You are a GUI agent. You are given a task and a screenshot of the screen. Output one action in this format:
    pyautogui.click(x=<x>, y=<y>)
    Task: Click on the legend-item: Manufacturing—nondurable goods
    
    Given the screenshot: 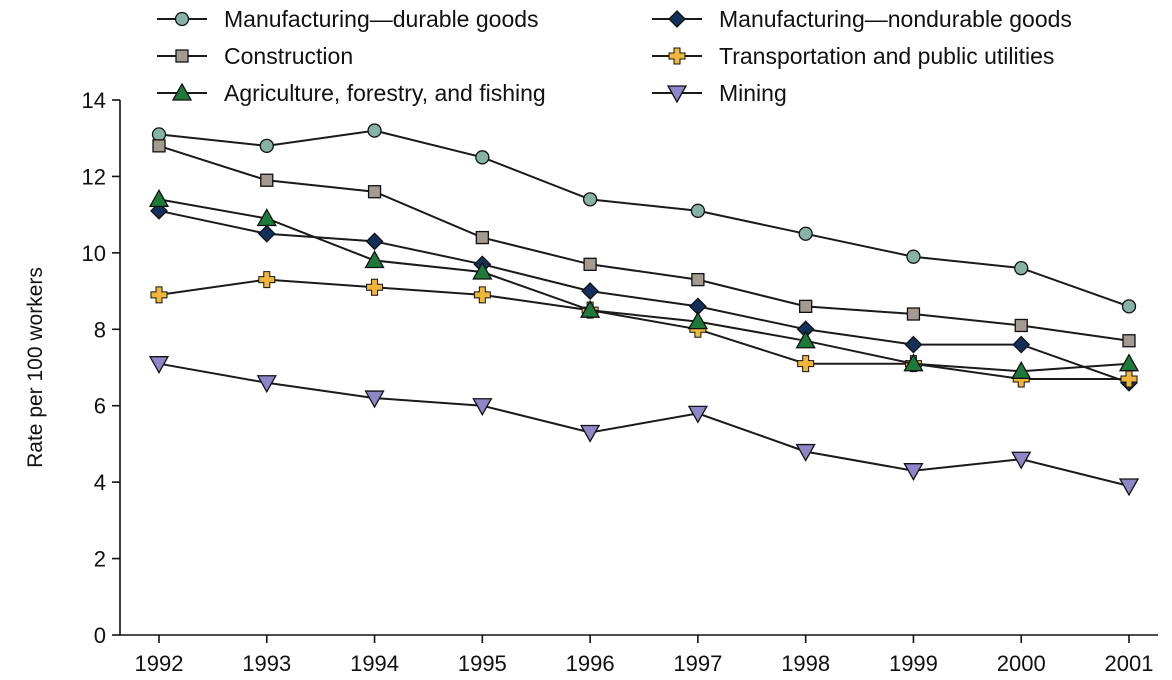 What is the action you would take?
    pyautogui.click(x=862, y=19)
    